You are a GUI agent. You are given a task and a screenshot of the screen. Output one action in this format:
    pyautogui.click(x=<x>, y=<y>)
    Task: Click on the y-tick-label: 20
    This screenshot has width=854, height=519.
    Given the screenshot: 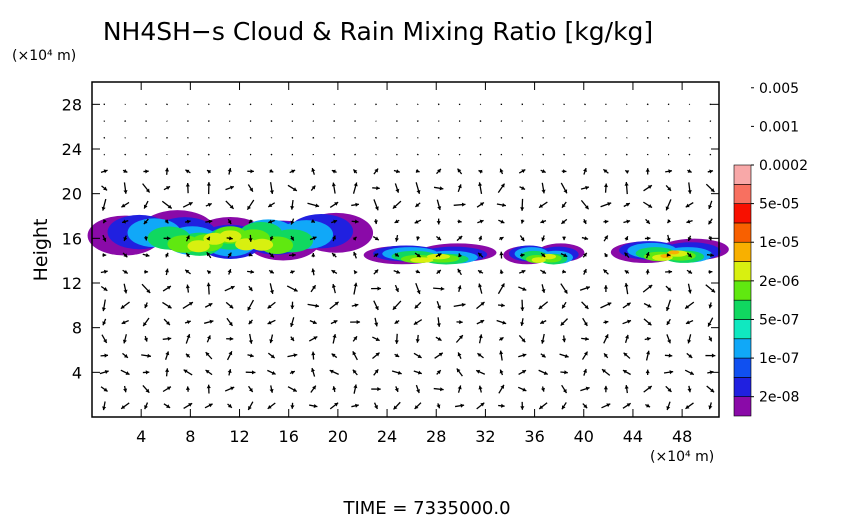 What is the action you would take?
    pyautogui.click(x=72, y=194)
    